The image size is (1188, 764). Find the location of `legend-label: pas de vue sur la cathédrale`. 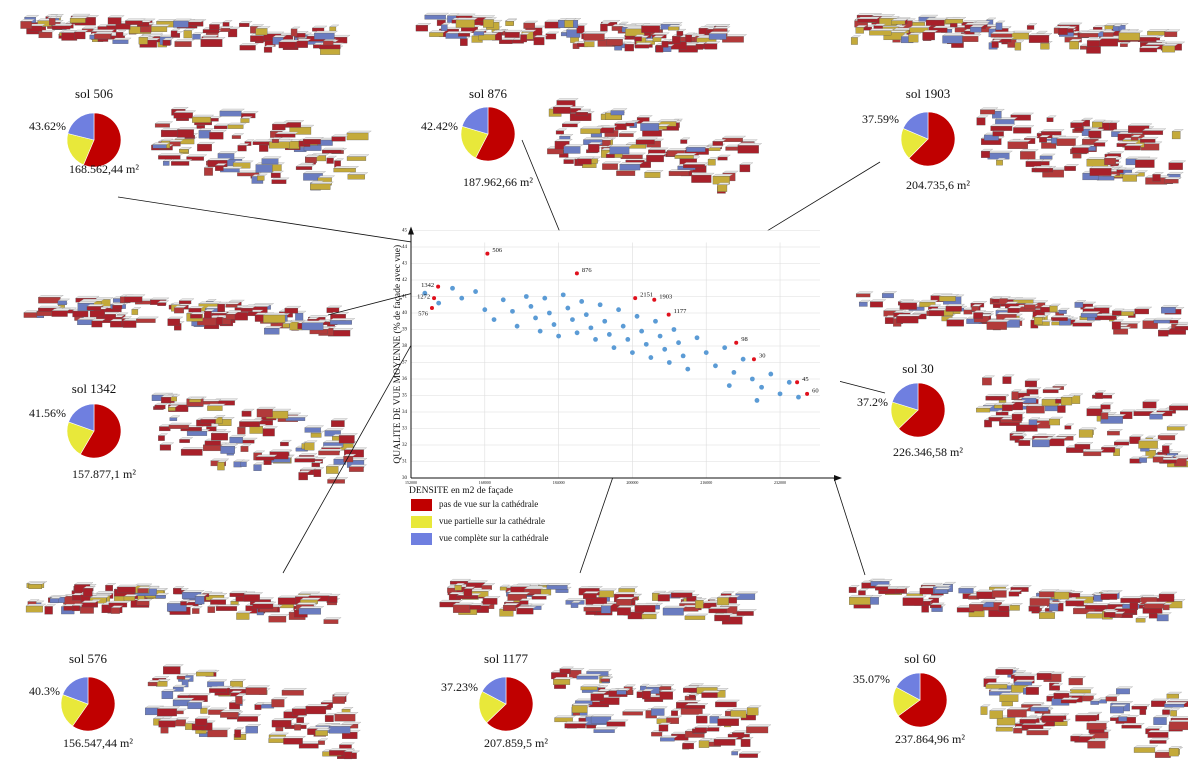

legend-label: pas de vue sur la cathédrale is located at coordinates (488, 504).